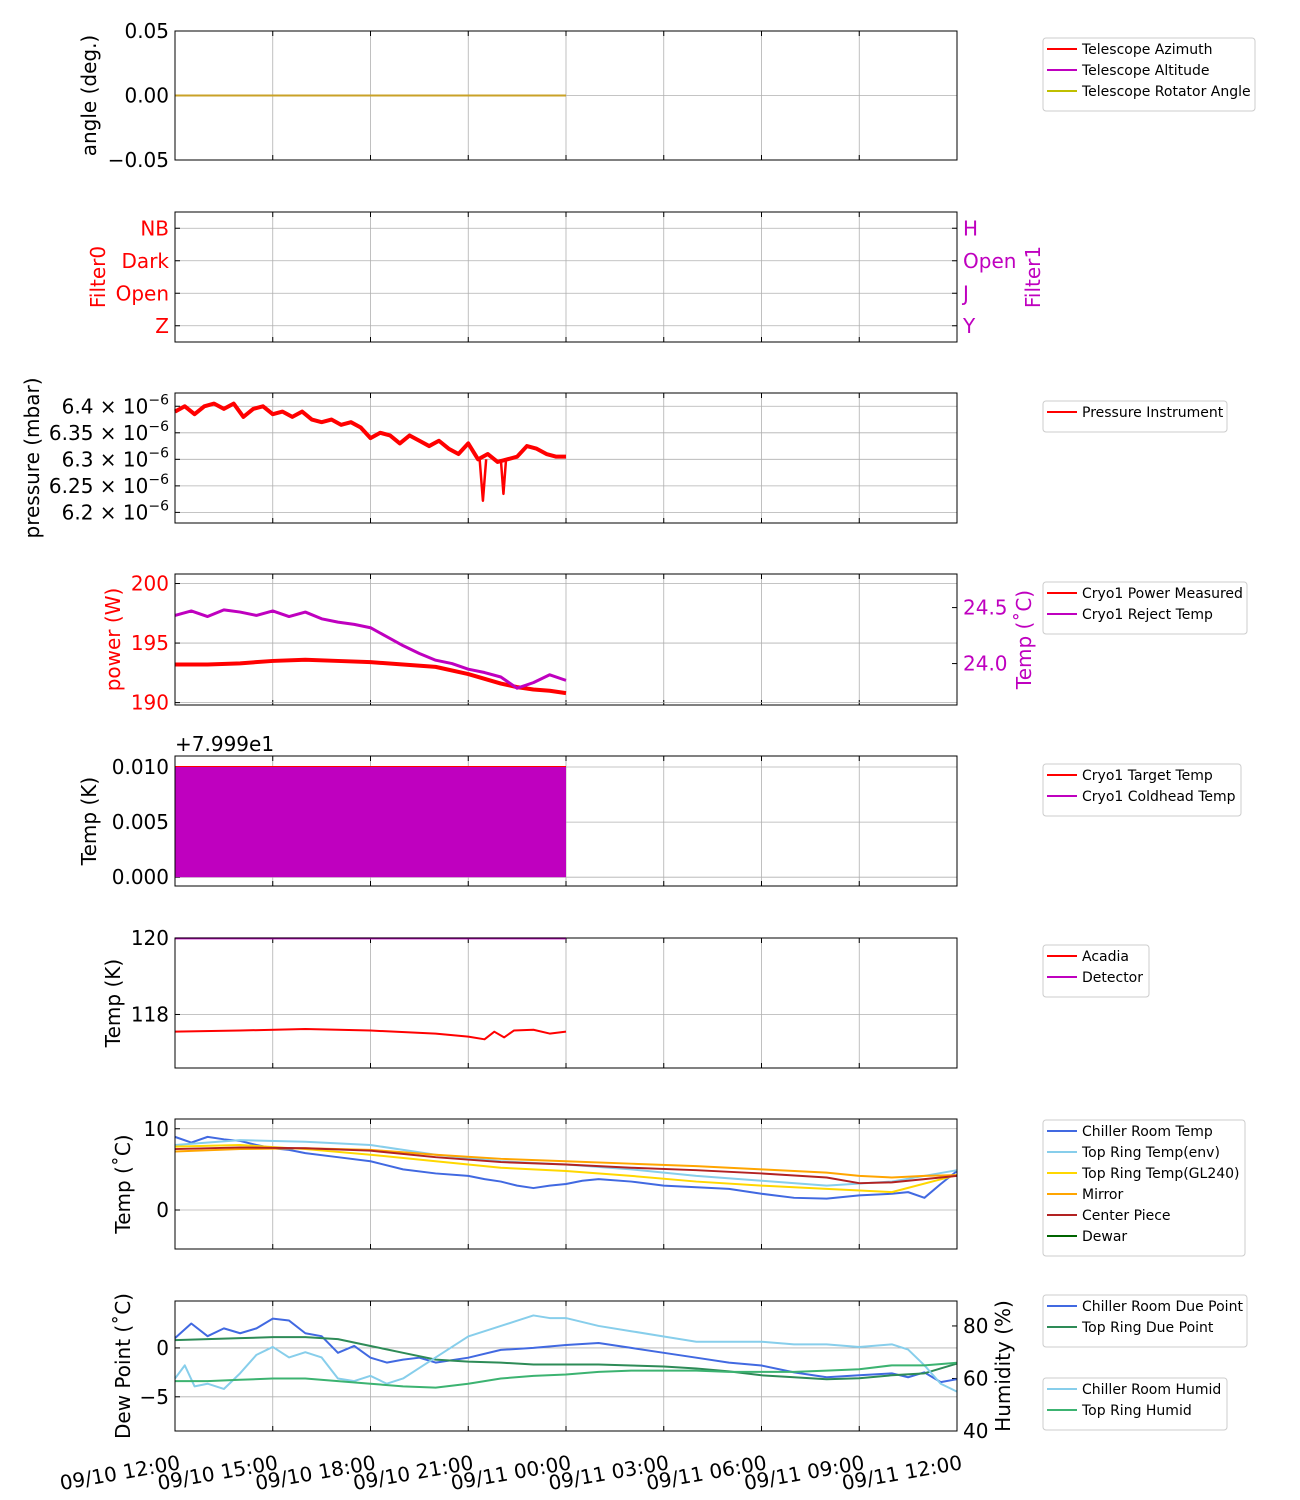 This screenshot has height=1500, width=1300. Describe the element at coordinates (154, 228) in the screenshot. I see `y-tick-label: NB` at that location.